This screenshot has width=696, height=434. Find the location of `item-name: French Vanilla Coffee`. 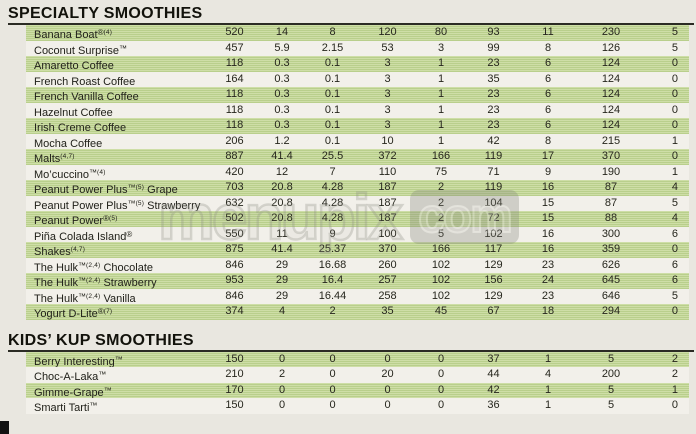

item-name: French Vanilla Coffee is located at coordinates (86, 97).